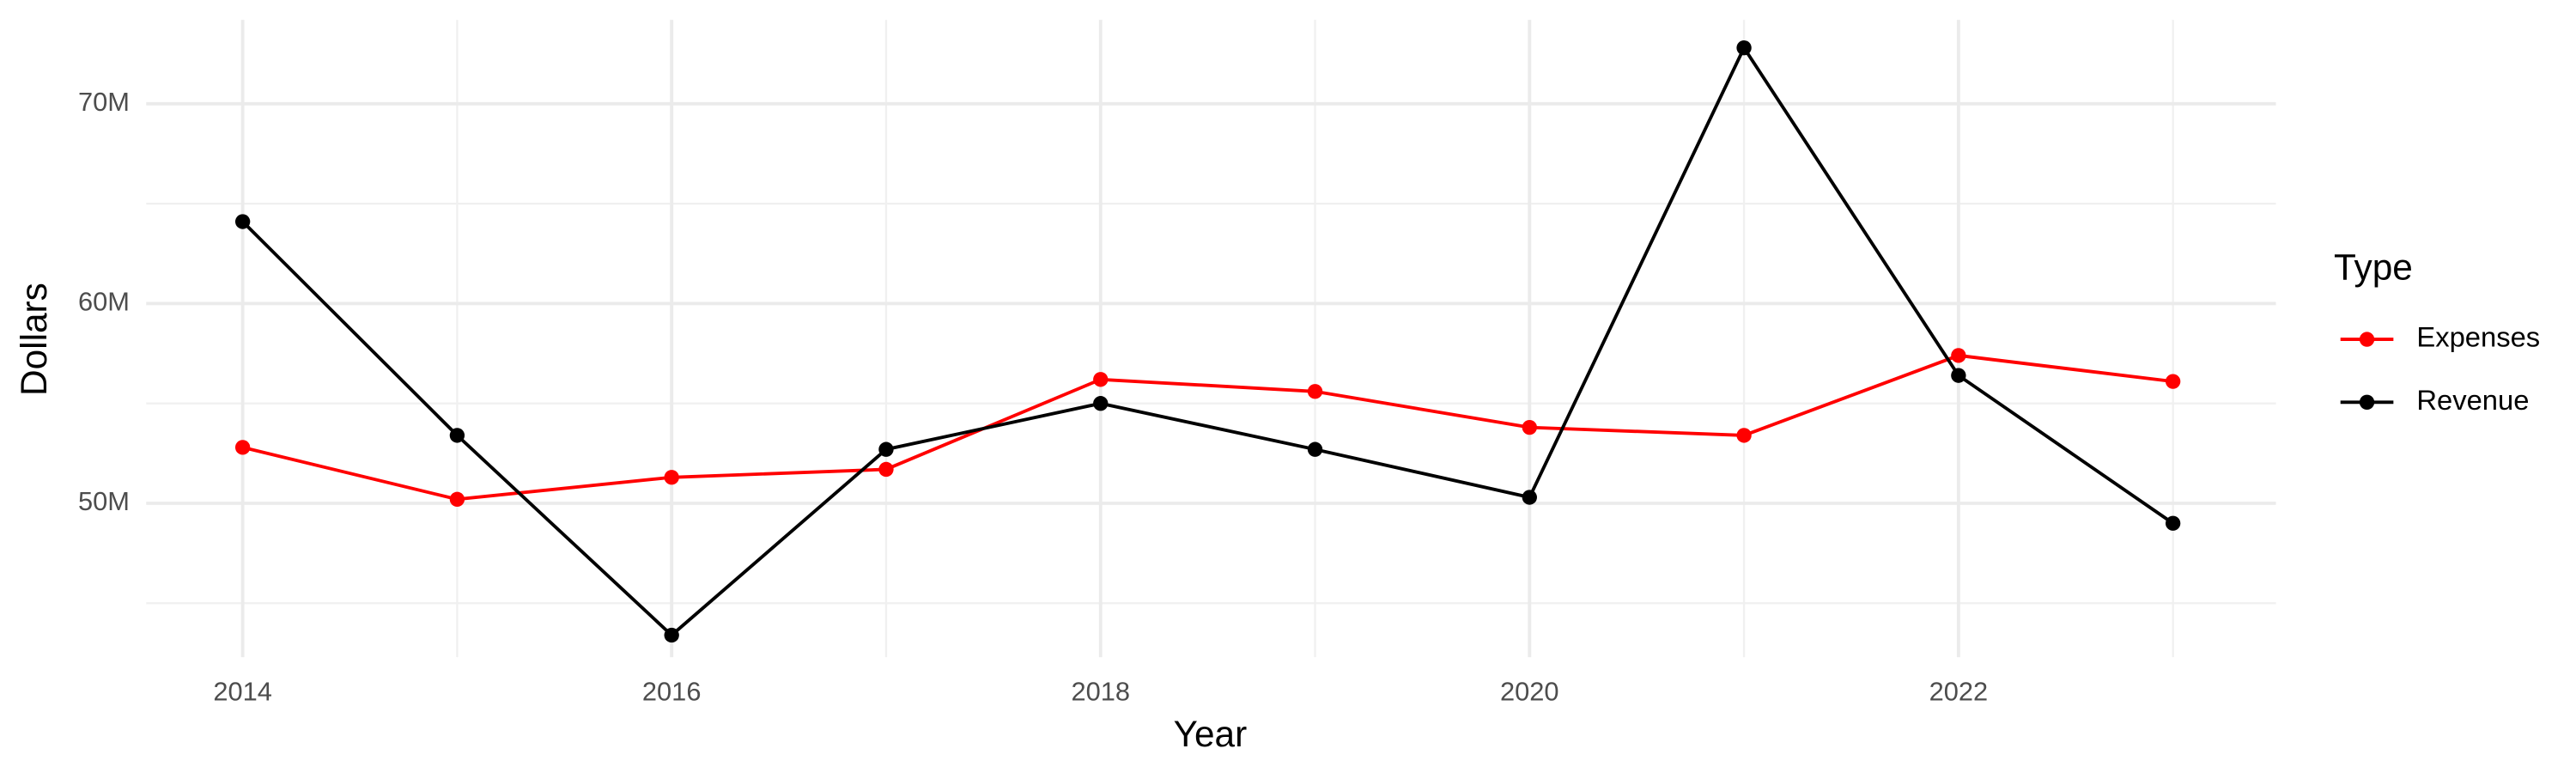 This screenshot has width=2576, height=773. Describe the element at coordinates (2472, 400) in the screenshot. I see `legend-label: Revenue` at that location.